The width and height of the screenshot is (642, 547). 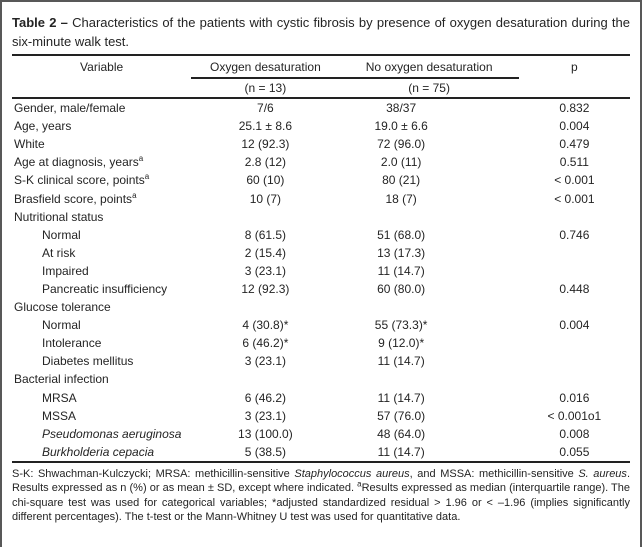 What do you see at coordinates (62, 307) in the screenshot?
I see `row-label: Glucose tolerance` at bounding box center [62, 307].